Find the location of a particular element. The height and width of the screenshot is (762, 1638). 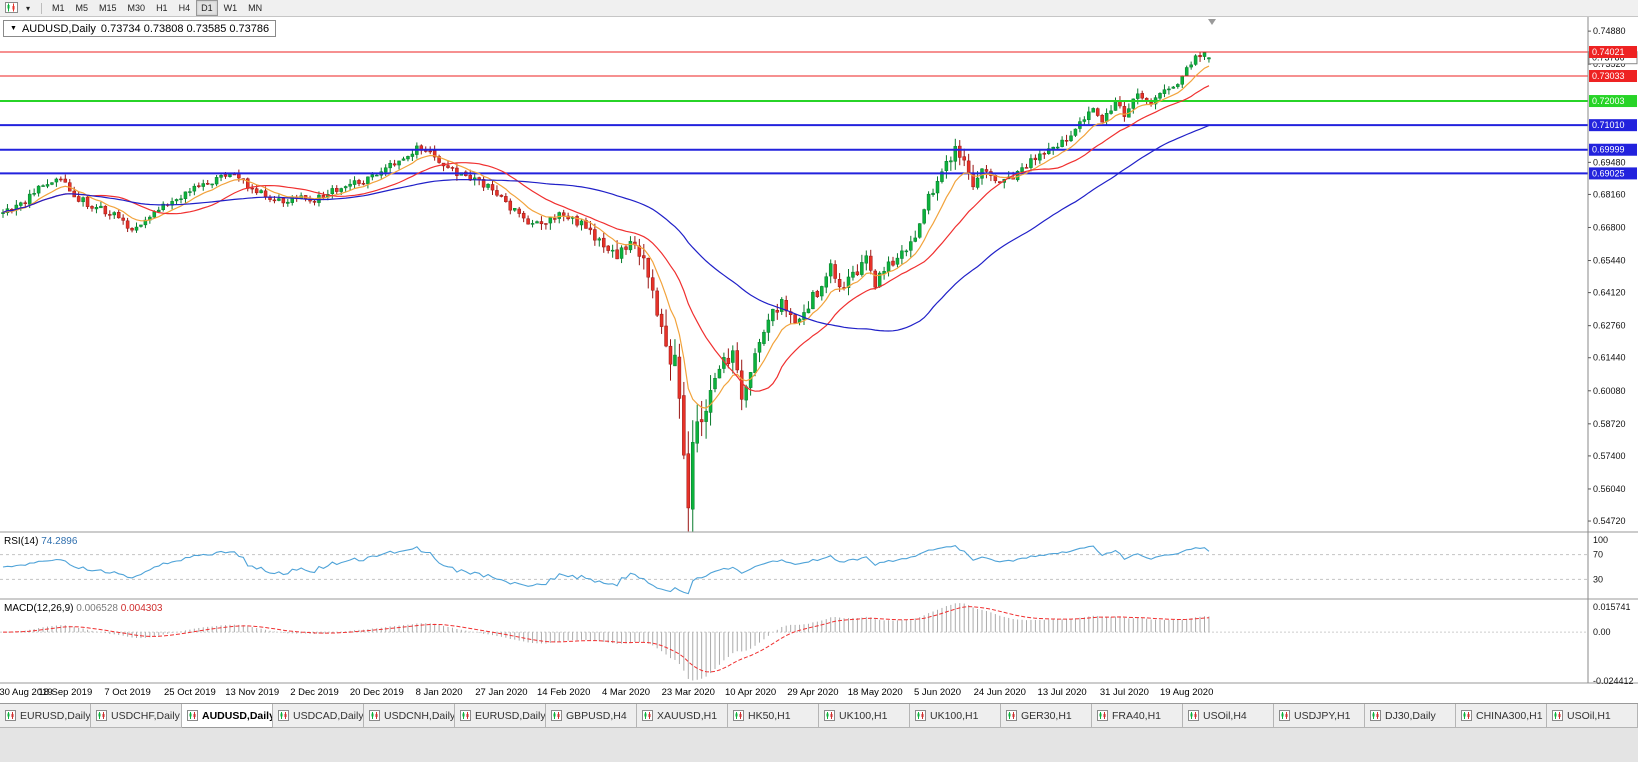

svg-text: 0.58720 is located at coordinates (1609, 424).